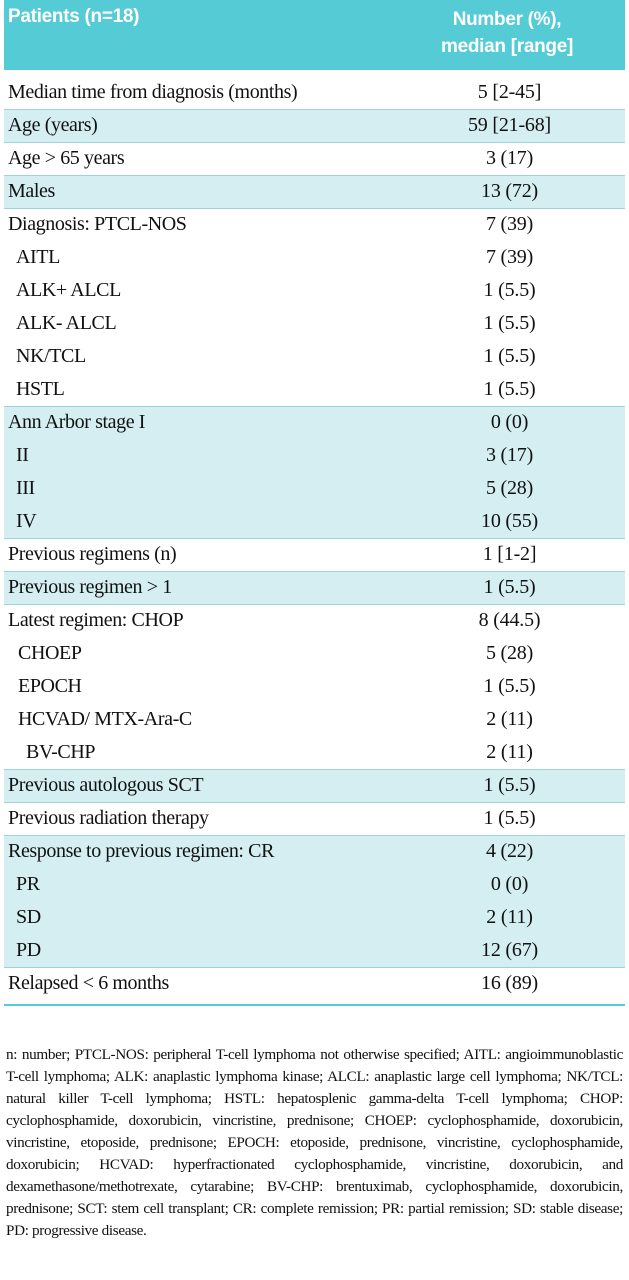  I want to click on row-value: 12 (67), so click(509, 950).